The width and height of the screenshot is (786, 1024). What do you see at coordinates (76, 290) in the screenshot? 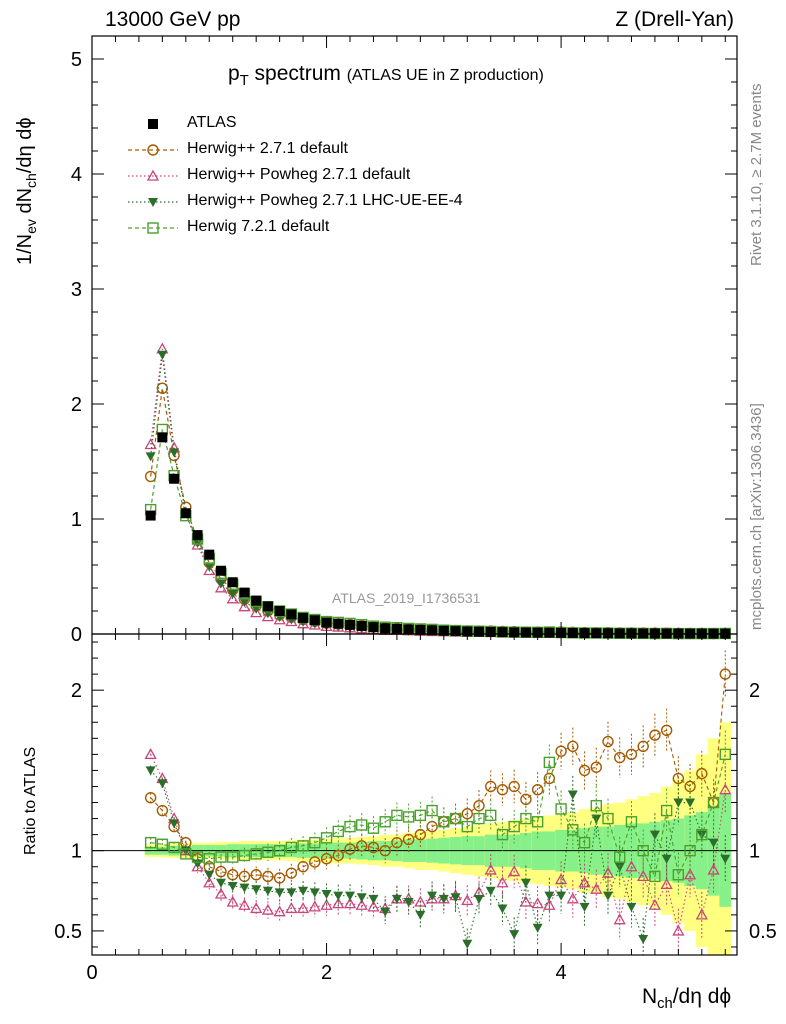
I see `y-tick-label-main: 3` at bounding box center [76, 290].